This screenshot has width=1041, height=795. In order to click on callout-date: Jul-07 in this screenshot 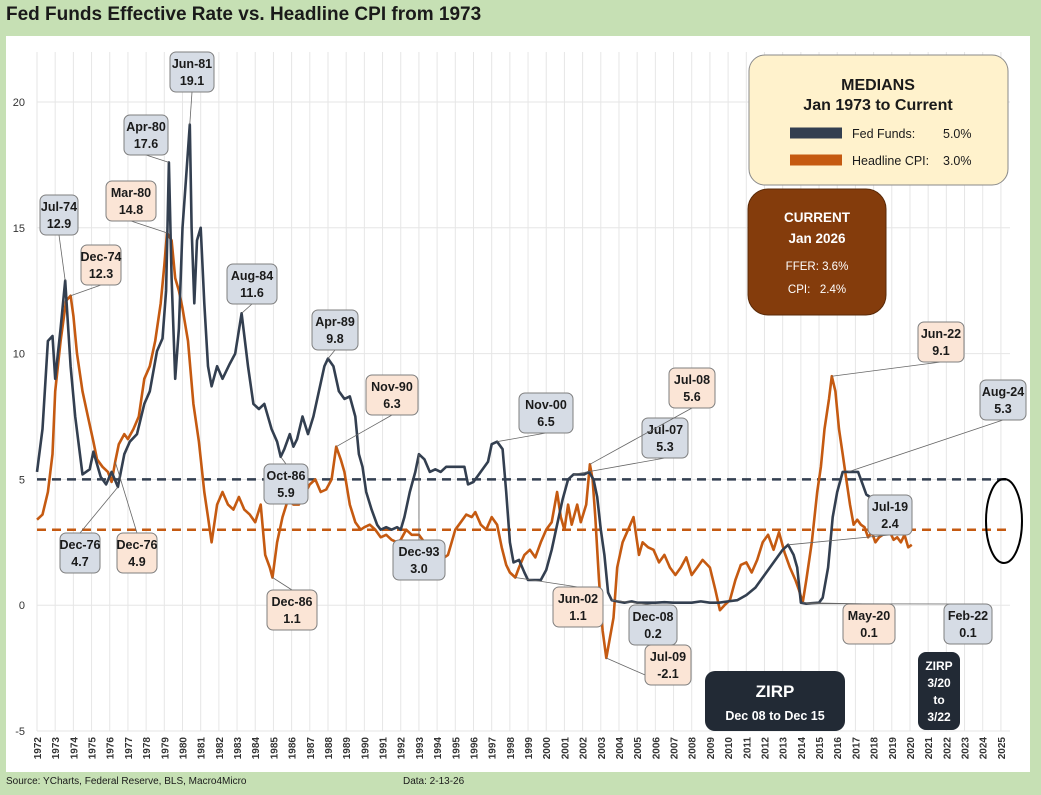, I will do `click(665, 430)`.